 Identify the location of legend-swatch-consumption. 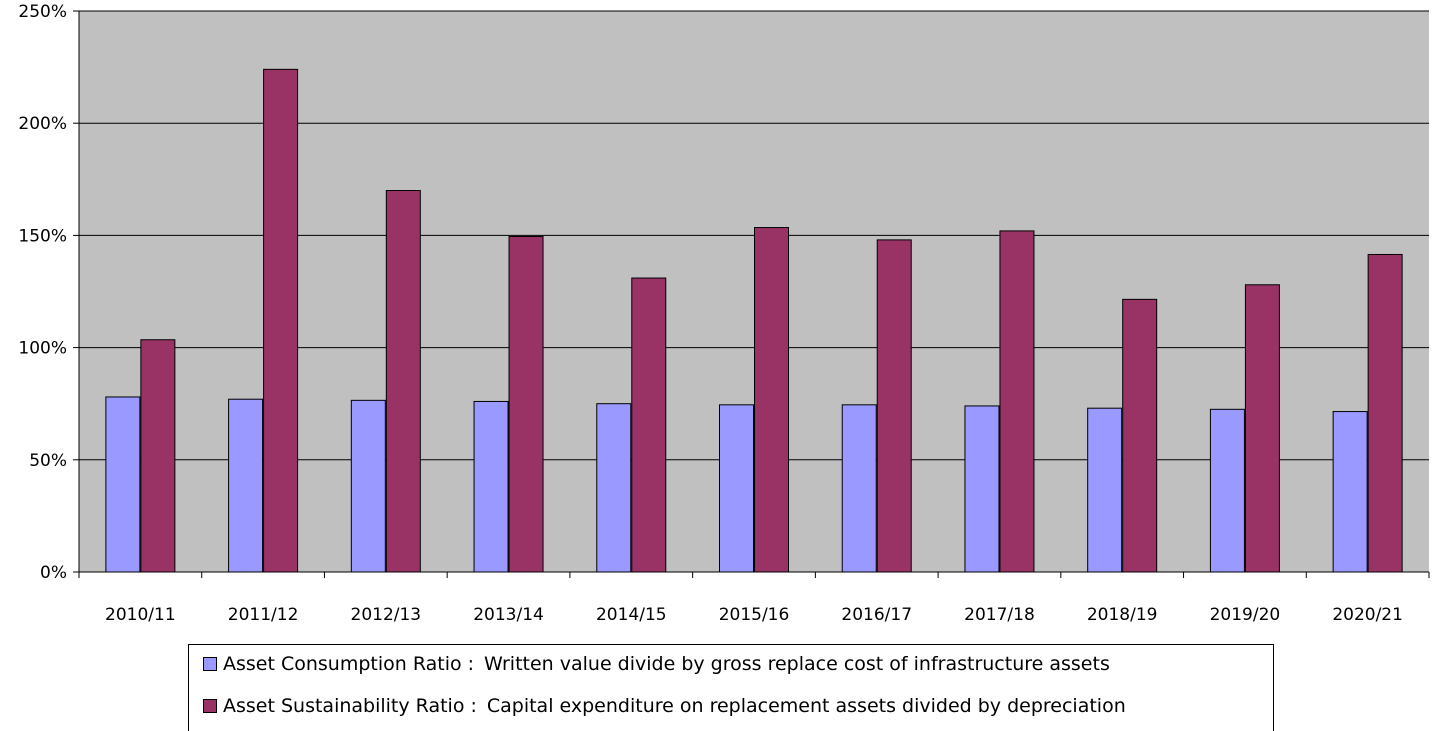
(210, 664).